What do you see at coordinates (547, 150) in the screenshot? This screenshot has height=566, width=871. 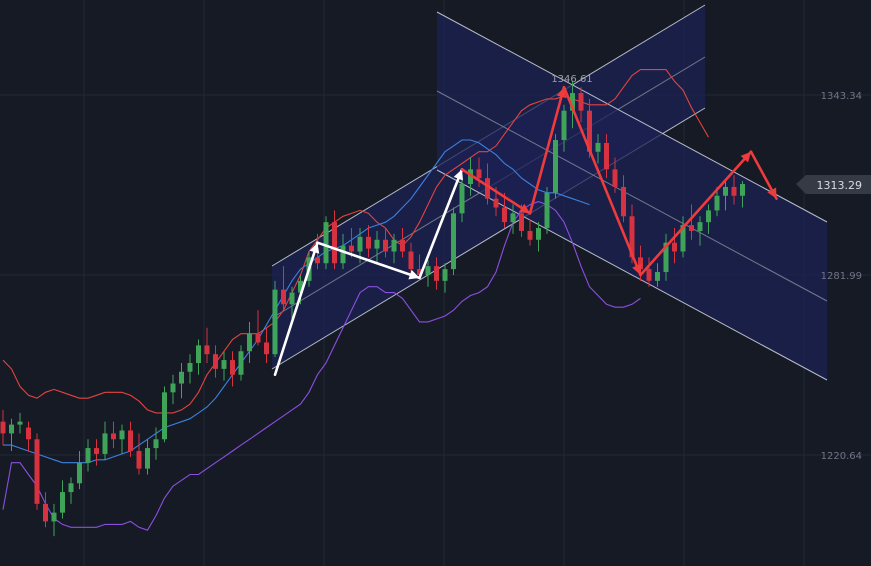 I see `red-trend-arrow-shaft` at bounding box center [547, 150].